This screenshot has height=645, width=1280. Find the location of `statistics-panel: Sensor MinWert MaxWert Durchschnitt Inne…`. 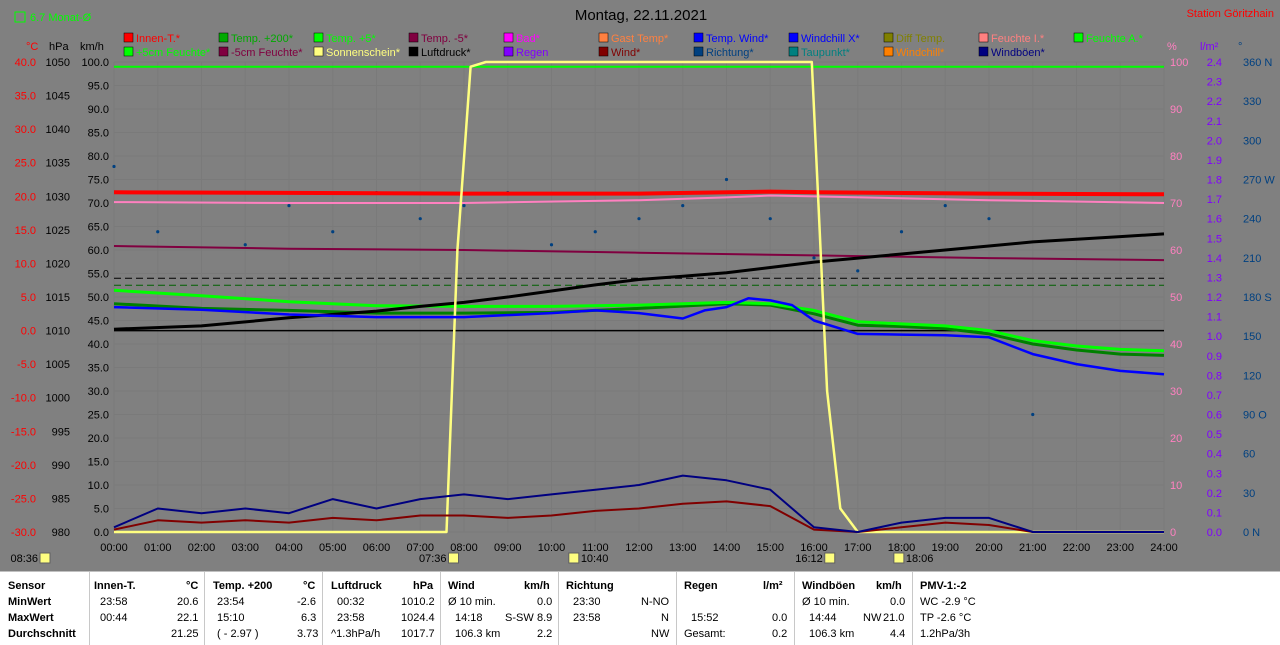

statistics-panel: Sensor MinWert MaxWert Durchschnitt Inne… is located at coordinates (640, 608).